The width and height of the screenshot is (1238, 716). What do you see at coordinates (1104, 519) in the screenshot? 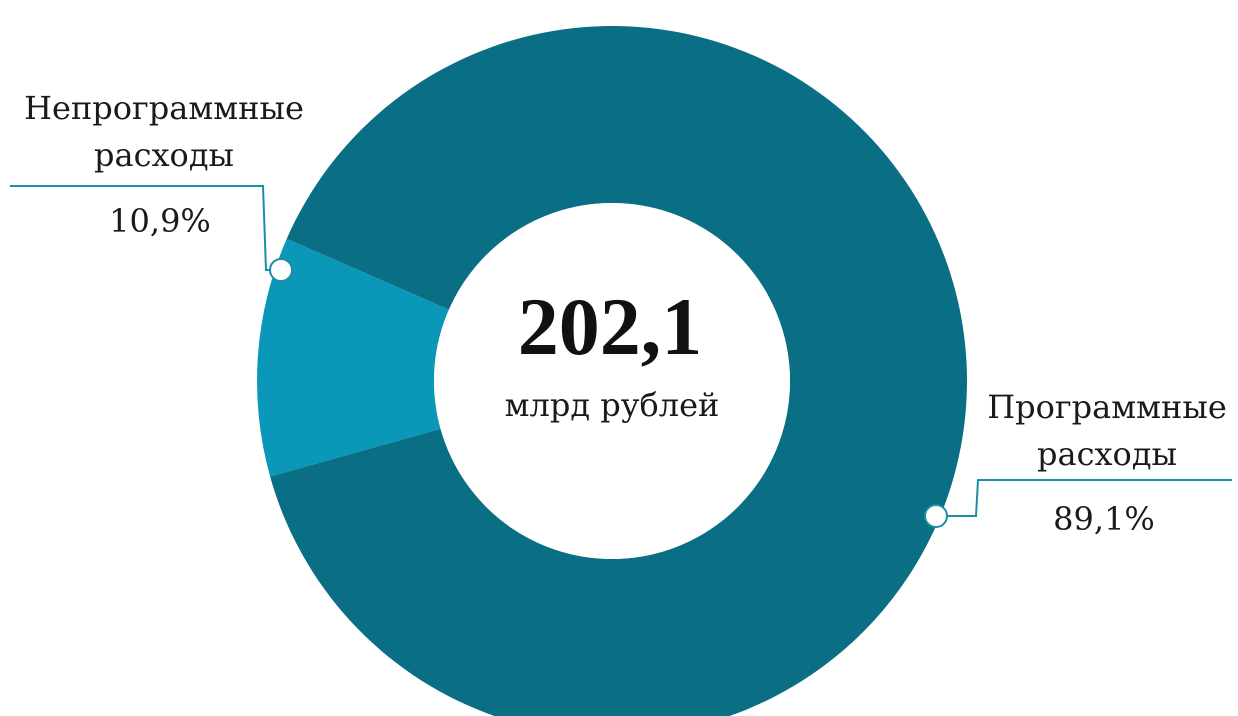
I see `slice-value-program: 89,1%` at bounding box center [1104, 519].